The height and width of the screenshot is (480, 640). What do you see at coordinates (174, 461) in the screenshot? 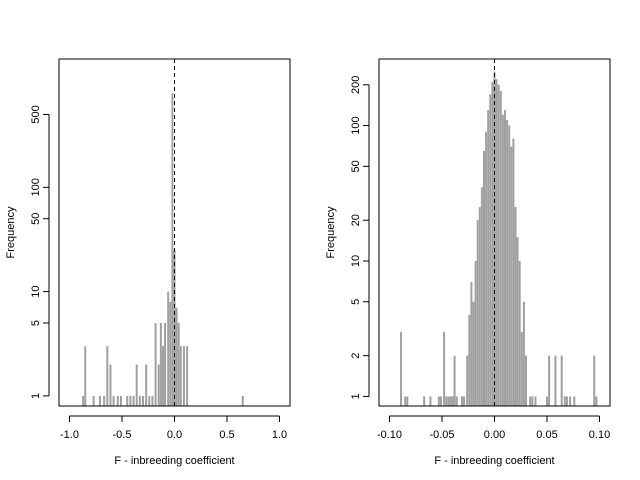
I see `left-x-axis-label: F - inbreeding coefficient` at bounding box center [174, 461].